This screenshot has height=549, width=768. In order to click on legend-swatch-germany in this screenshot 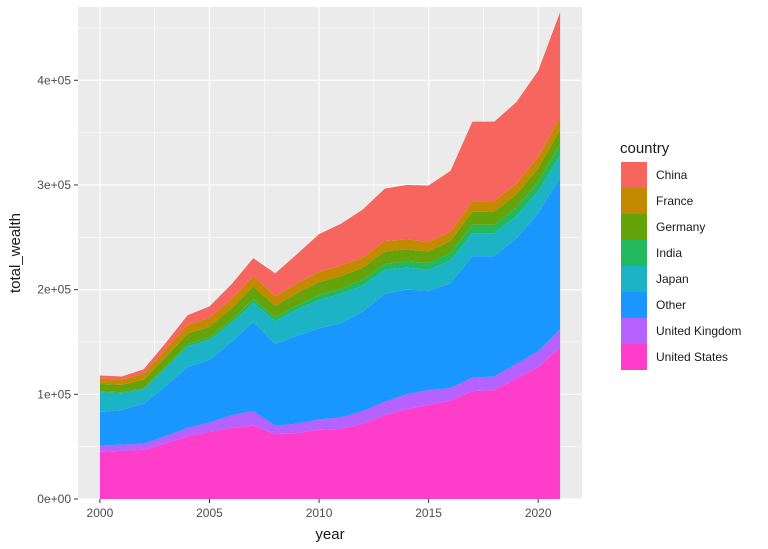, I will do `click(634, 227)`.